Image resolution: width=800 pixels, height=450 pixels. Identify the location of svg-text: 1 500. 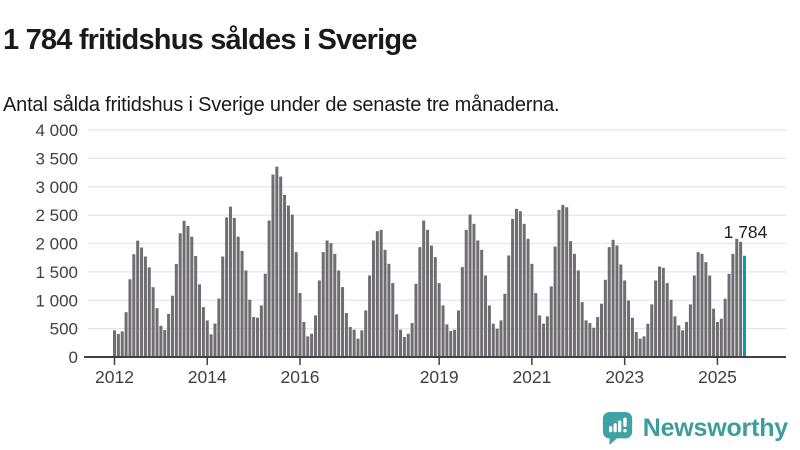
(56, 272).